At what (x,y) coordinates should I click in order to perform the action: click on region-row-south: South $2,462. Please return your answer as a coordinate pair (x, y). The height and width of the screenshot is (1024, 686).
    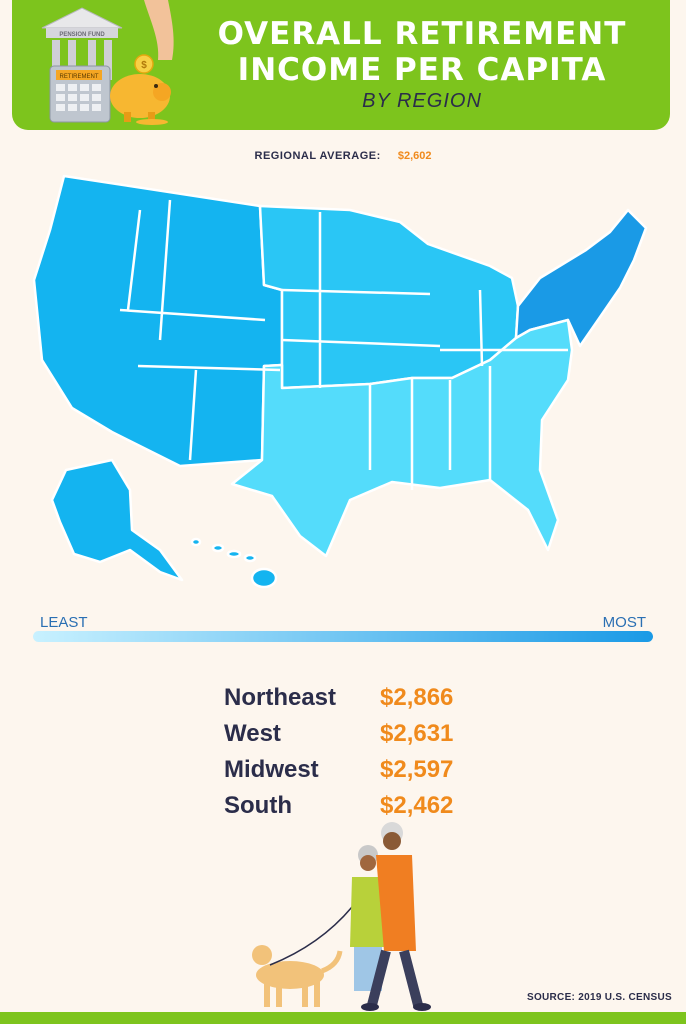
    Looking at the image, I should click on (354, 806).